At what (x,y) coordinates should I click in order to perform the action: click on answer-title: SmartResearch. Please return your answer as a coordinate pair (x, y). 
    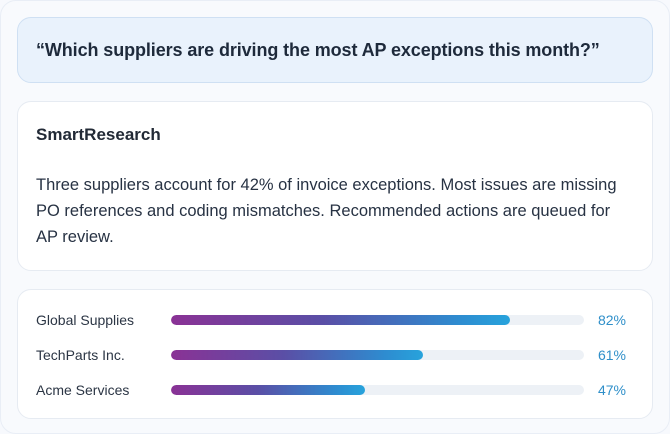
    Looking at the image, I should click on (98, 134).